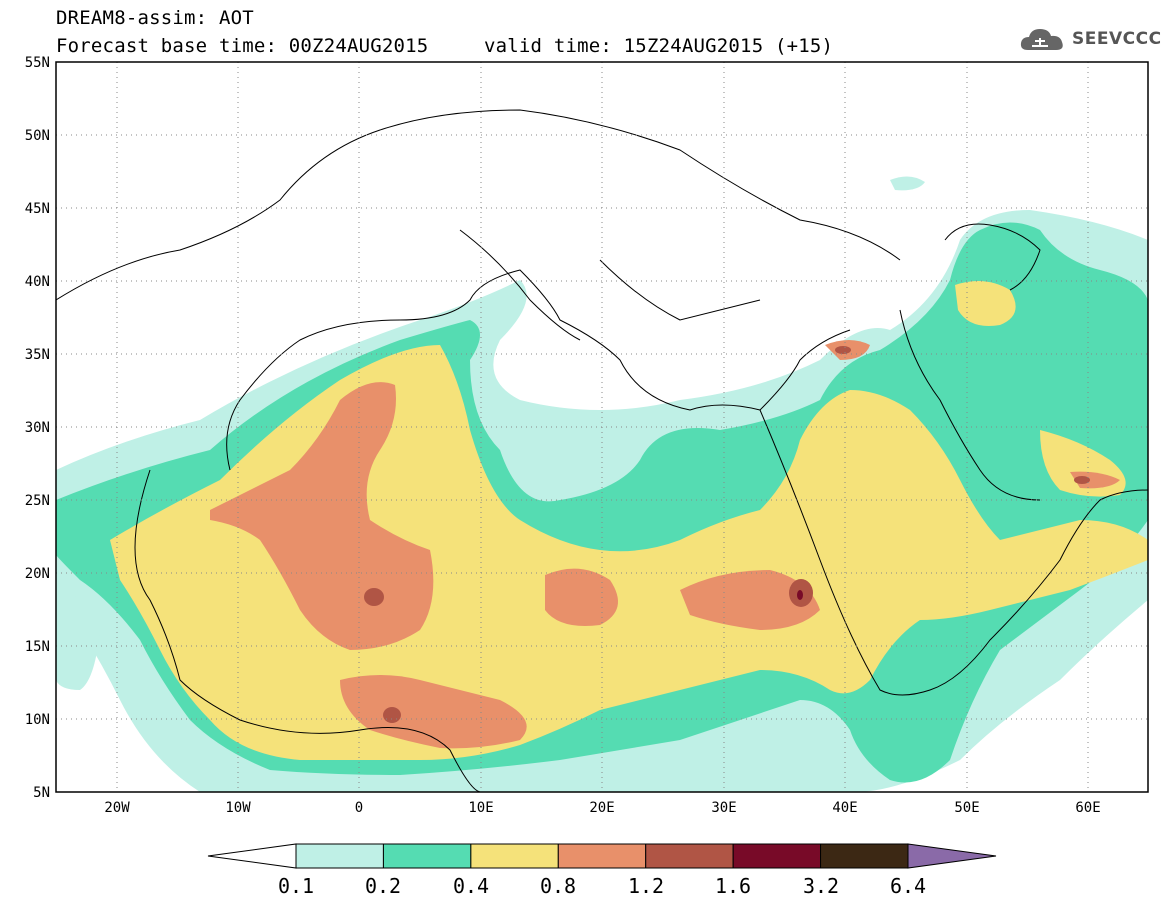  Describe the element at coordinates (359, 808) in the screenshot. I see `lon-tick: 0` at that location.